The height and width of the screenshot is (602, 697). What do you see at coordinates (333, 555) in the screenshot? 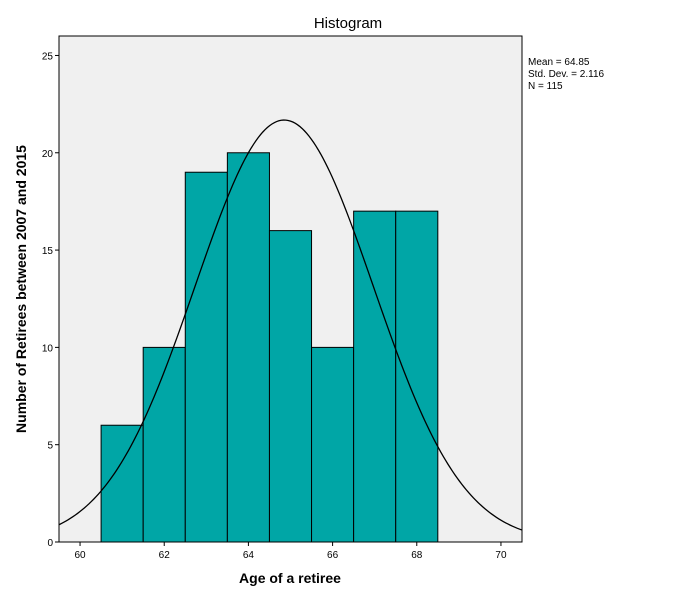
I see `x-tick-label: 66` at bounding box center [333, 555].